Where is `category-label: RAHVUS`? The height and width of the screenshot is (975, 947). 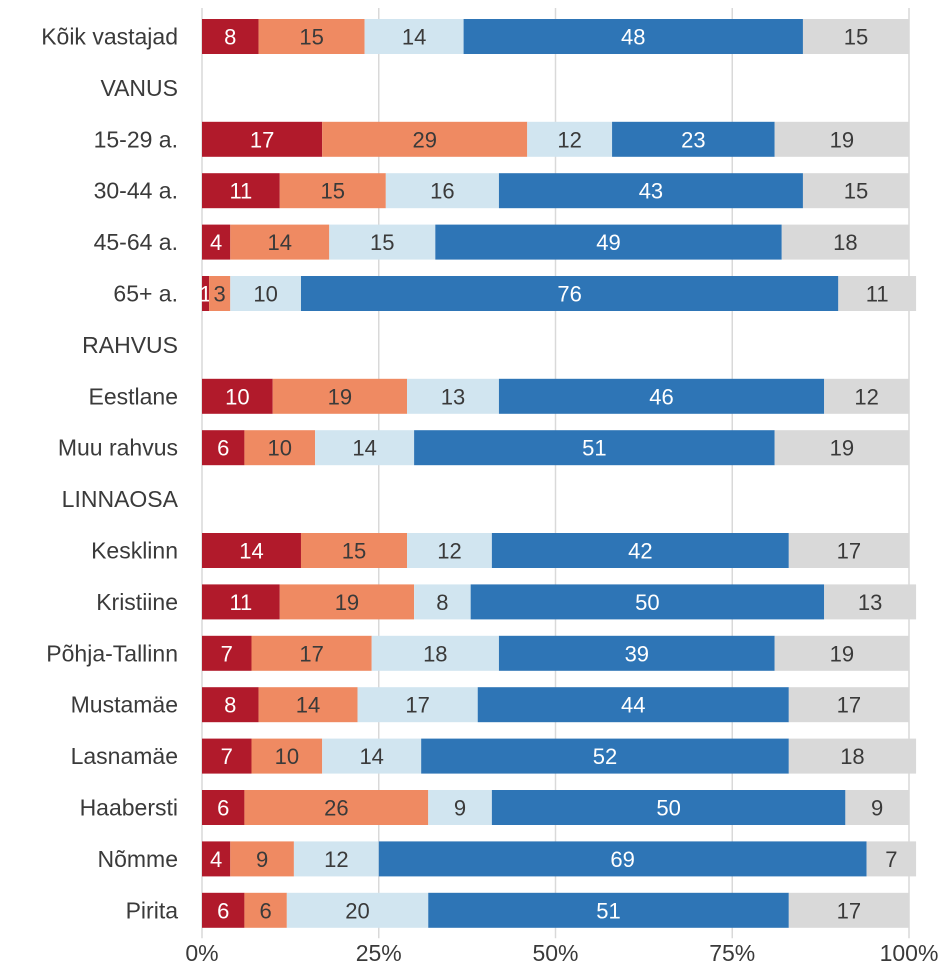 category-label: RAHVUS is located at coordinates (130, 345).